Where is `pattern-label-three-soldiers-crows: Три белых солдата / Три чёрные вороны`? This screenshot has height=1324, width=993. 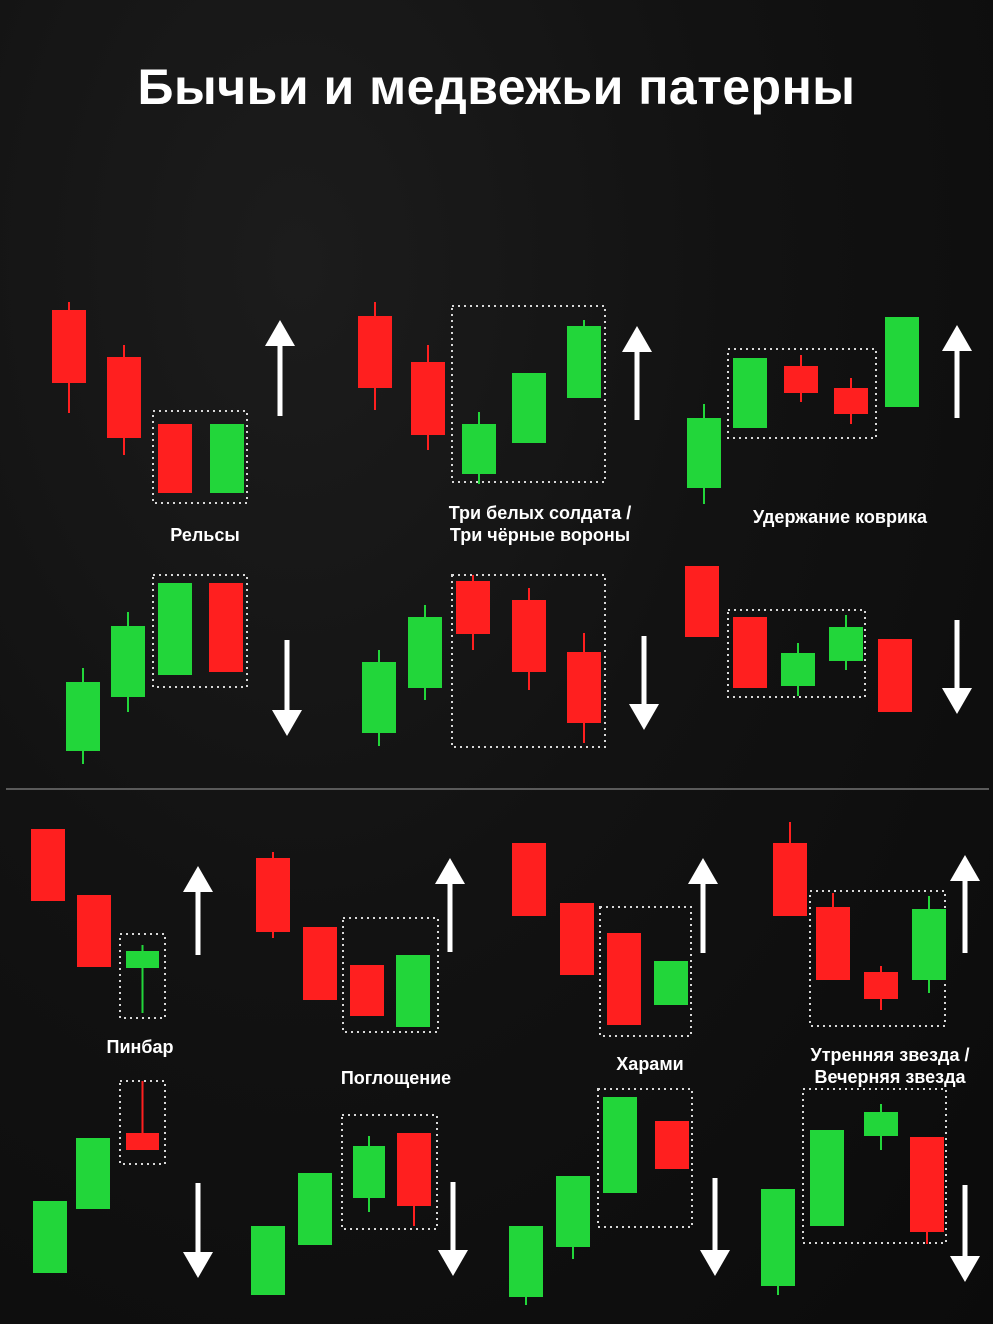
pattern-label-three-soldiers-crows: Три белых солдата / Три чёрные вороны is located at coordinates (540, 524).